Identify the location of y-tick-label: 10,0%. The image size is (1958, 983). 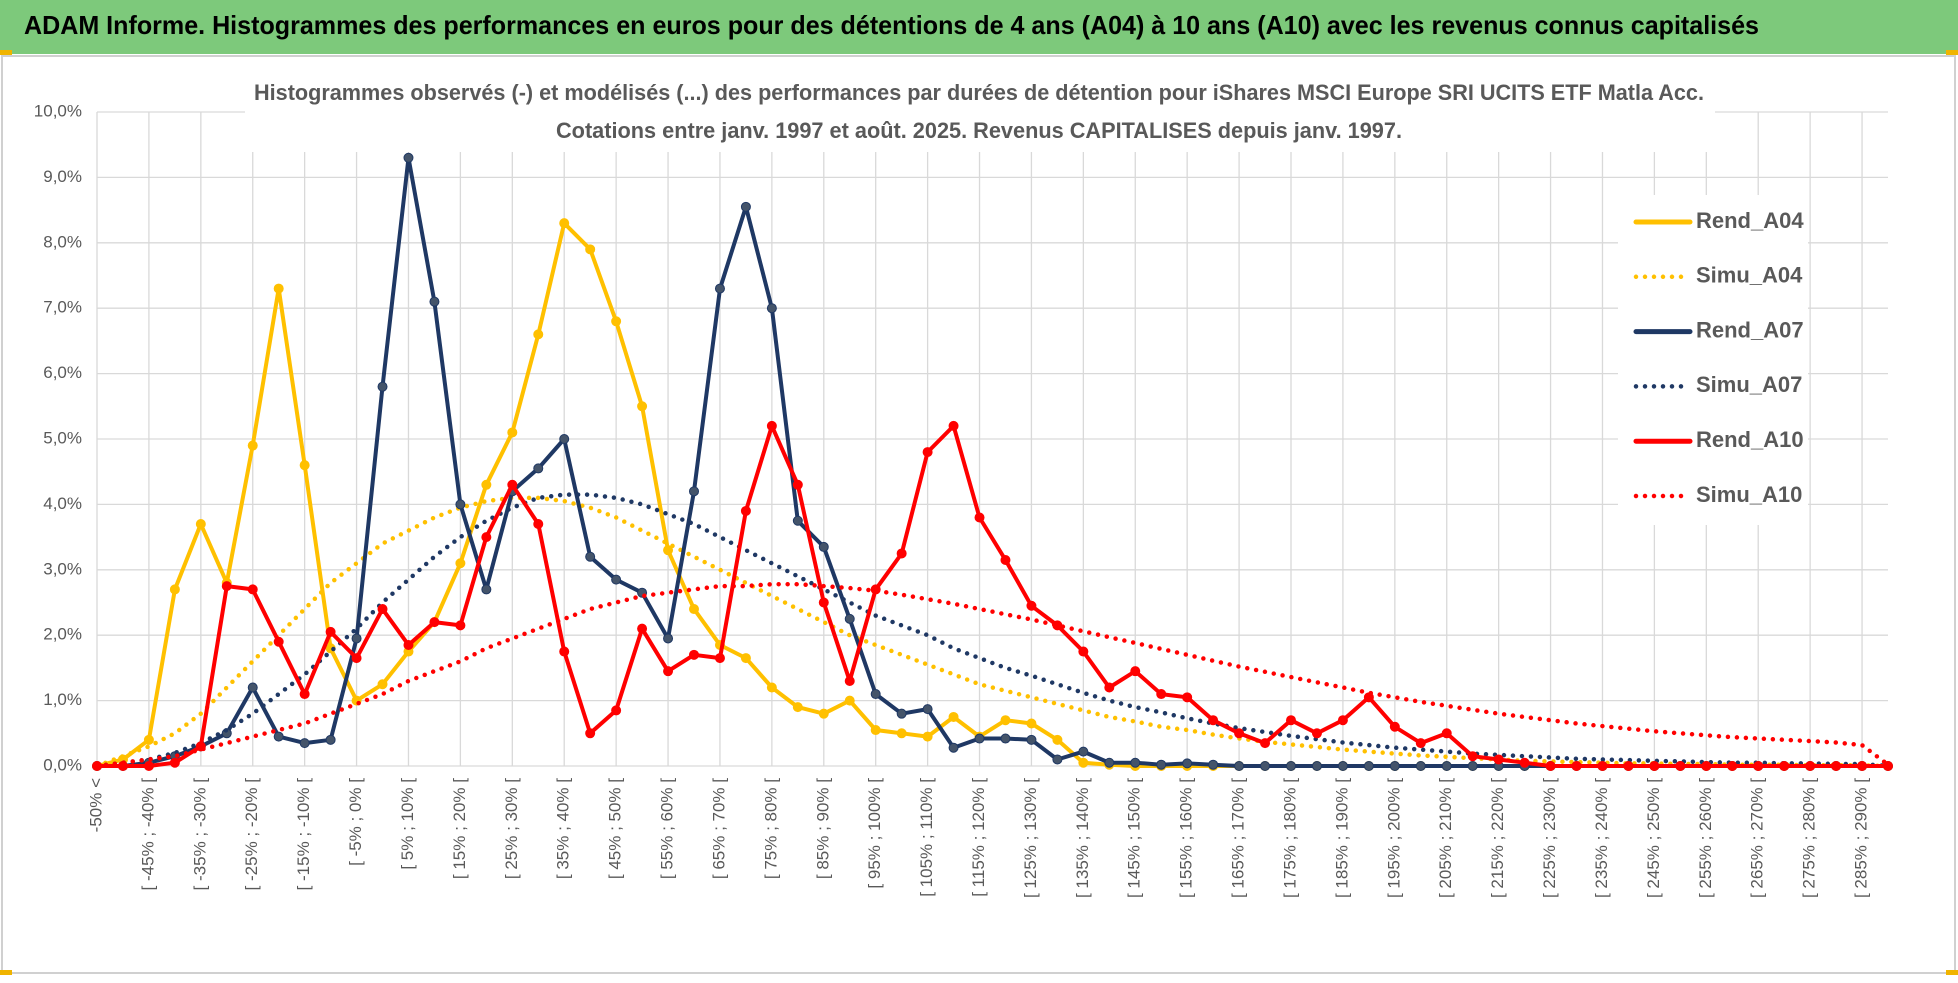
(58, 110).